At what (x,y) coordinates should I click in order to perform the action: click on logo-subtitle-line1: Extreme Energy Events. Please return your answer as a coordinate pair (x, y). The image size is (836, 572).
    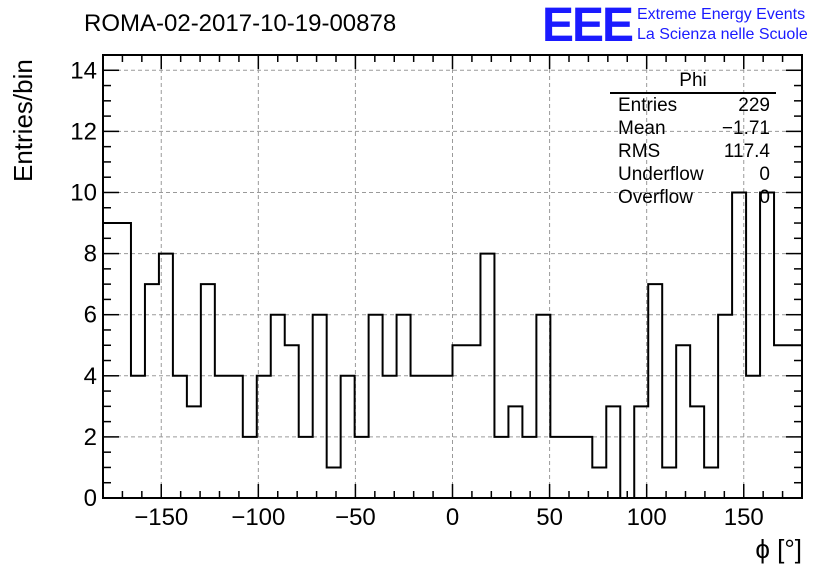
    Looking at the image, I should click on (721, 14).